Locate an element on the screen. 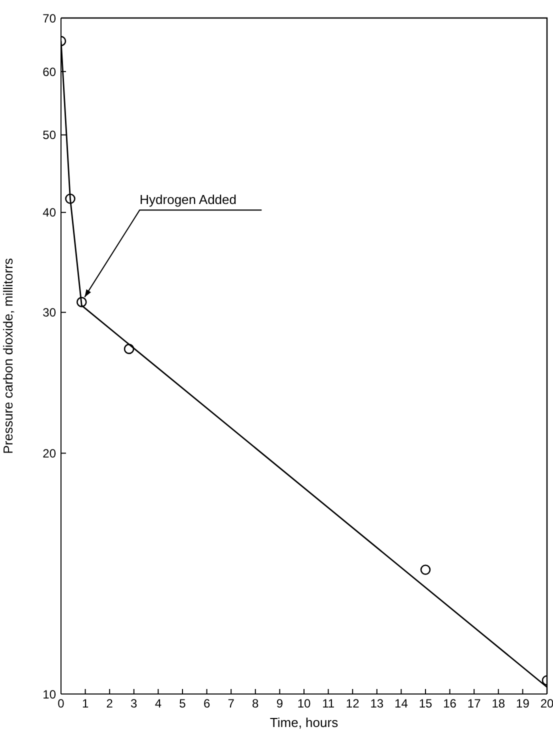  x-tick-label: 0 is located at coordinates (61, 703).